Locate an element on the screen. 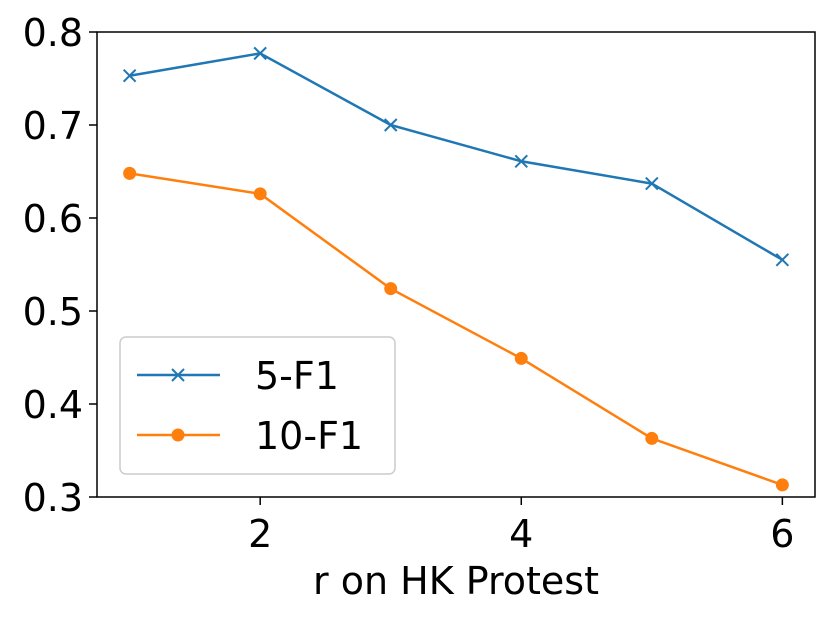  y-tick-label: 0.4 is located at coordinates (53, 405).